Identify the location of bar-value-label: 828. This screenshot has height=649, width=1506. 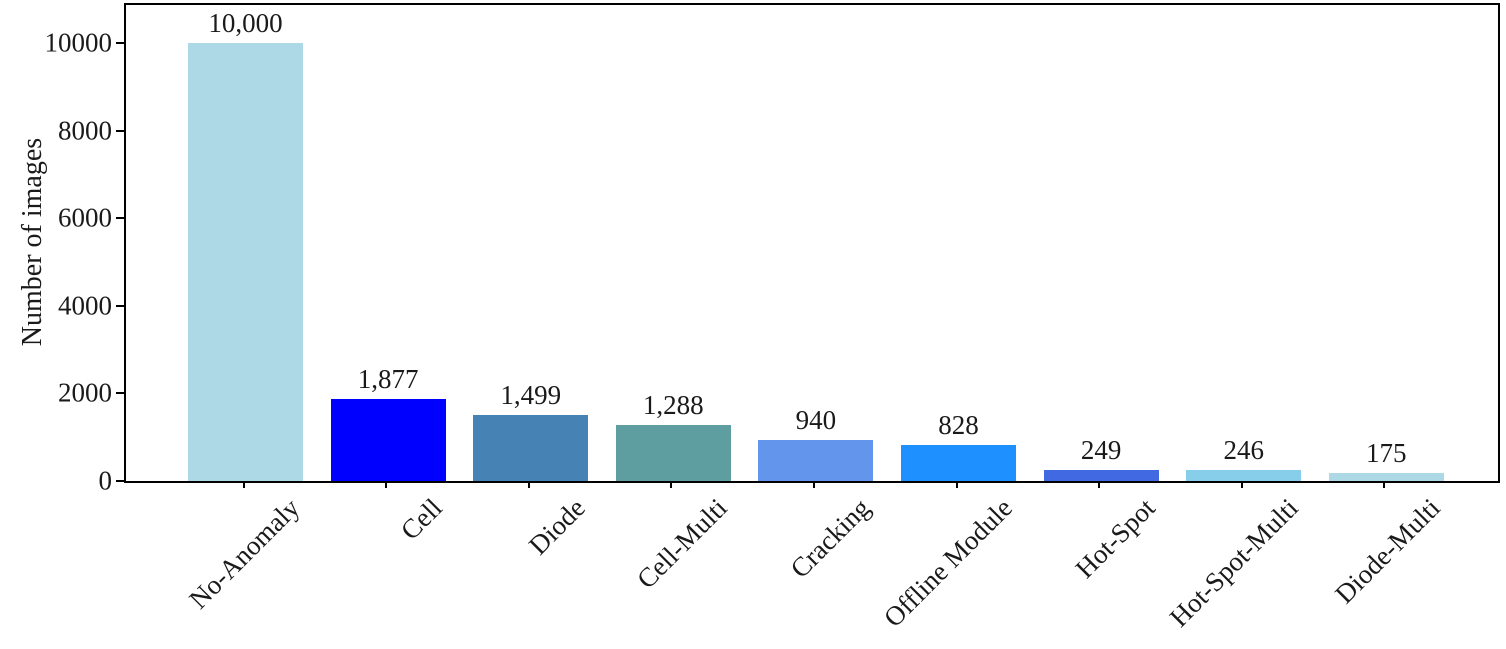
(958, 424).